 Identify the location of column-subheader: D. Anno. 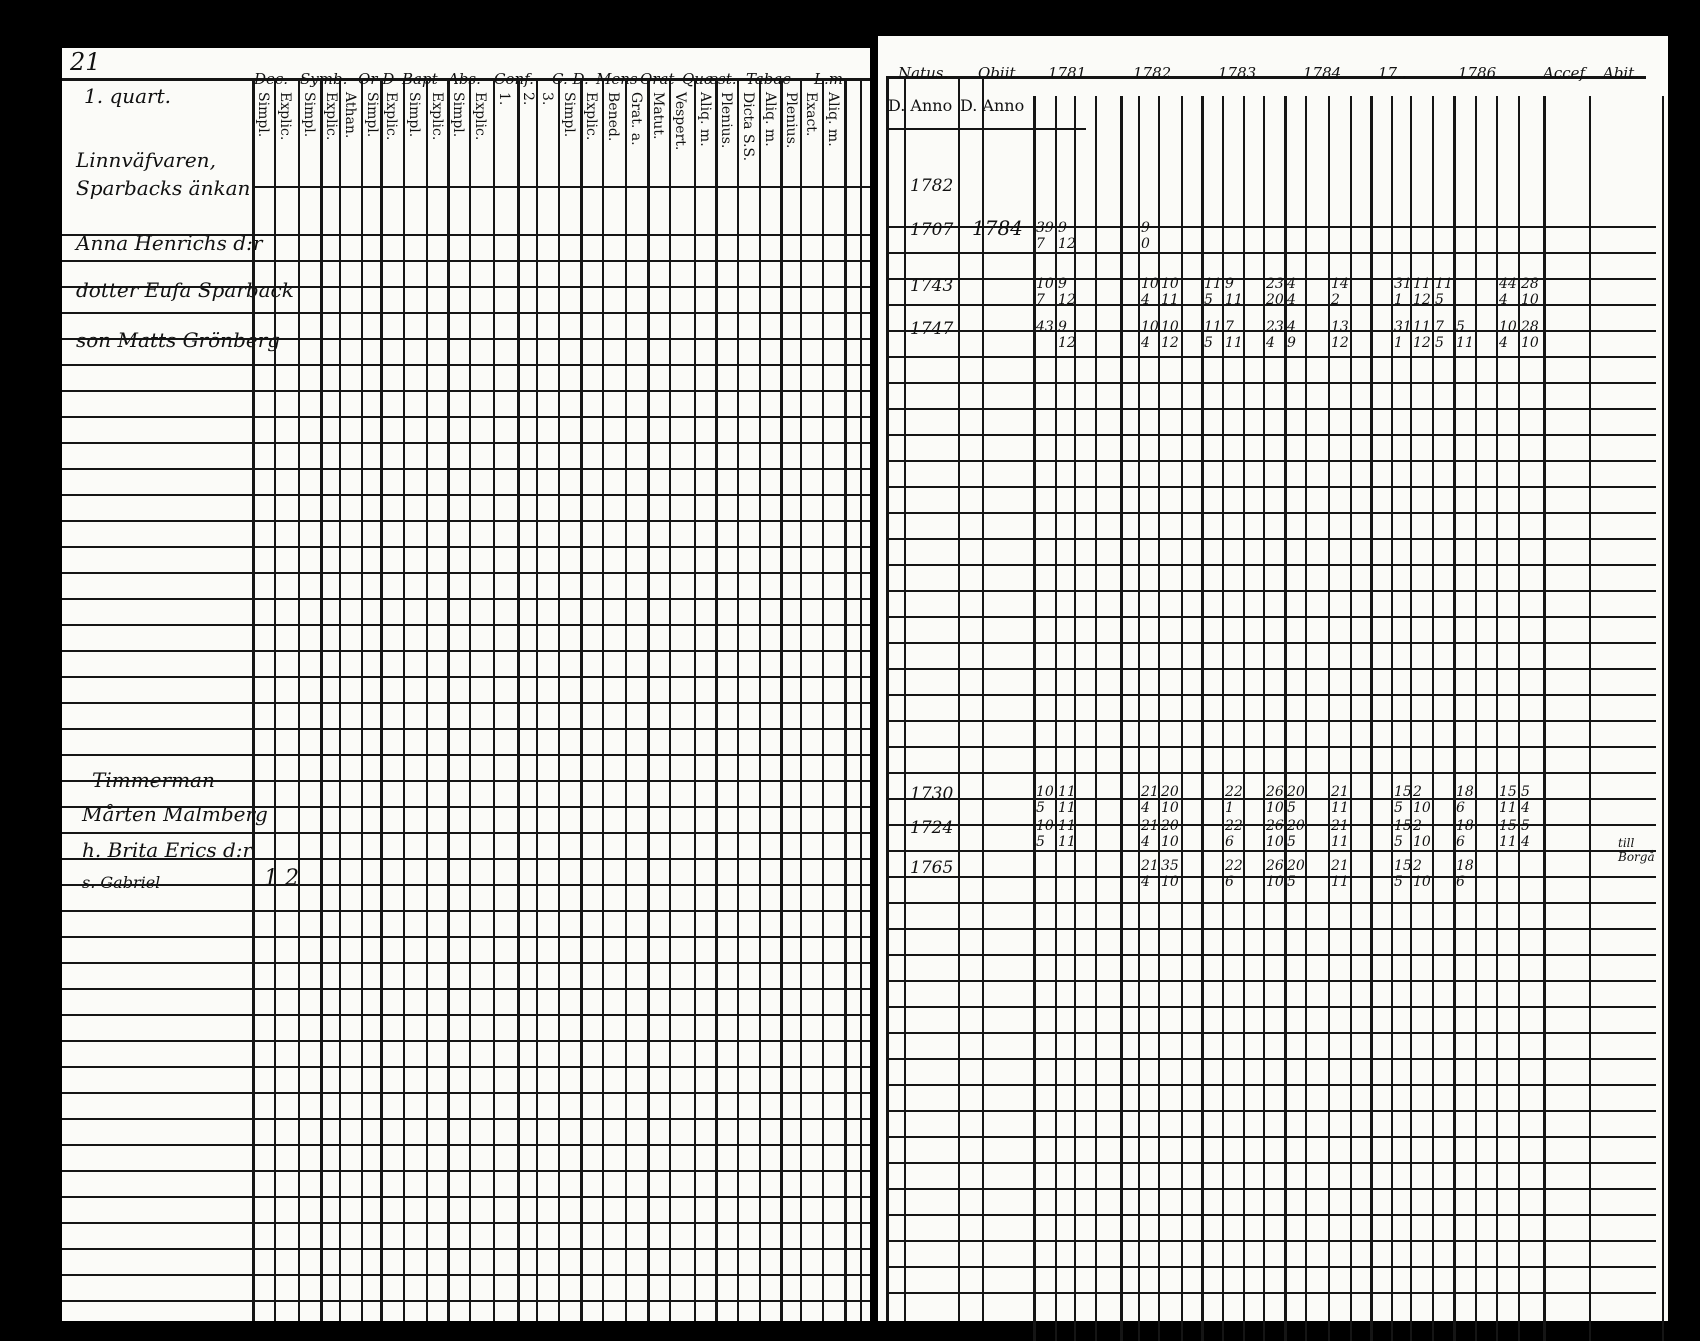
(992, 105).